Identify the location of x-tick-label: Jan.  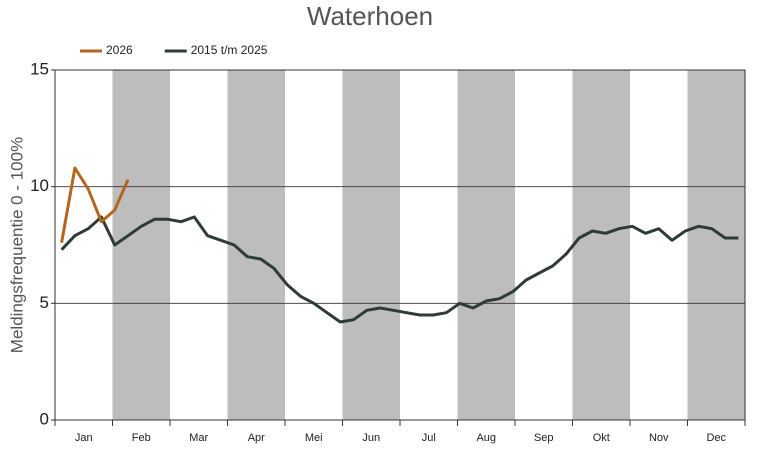
(84, 438).